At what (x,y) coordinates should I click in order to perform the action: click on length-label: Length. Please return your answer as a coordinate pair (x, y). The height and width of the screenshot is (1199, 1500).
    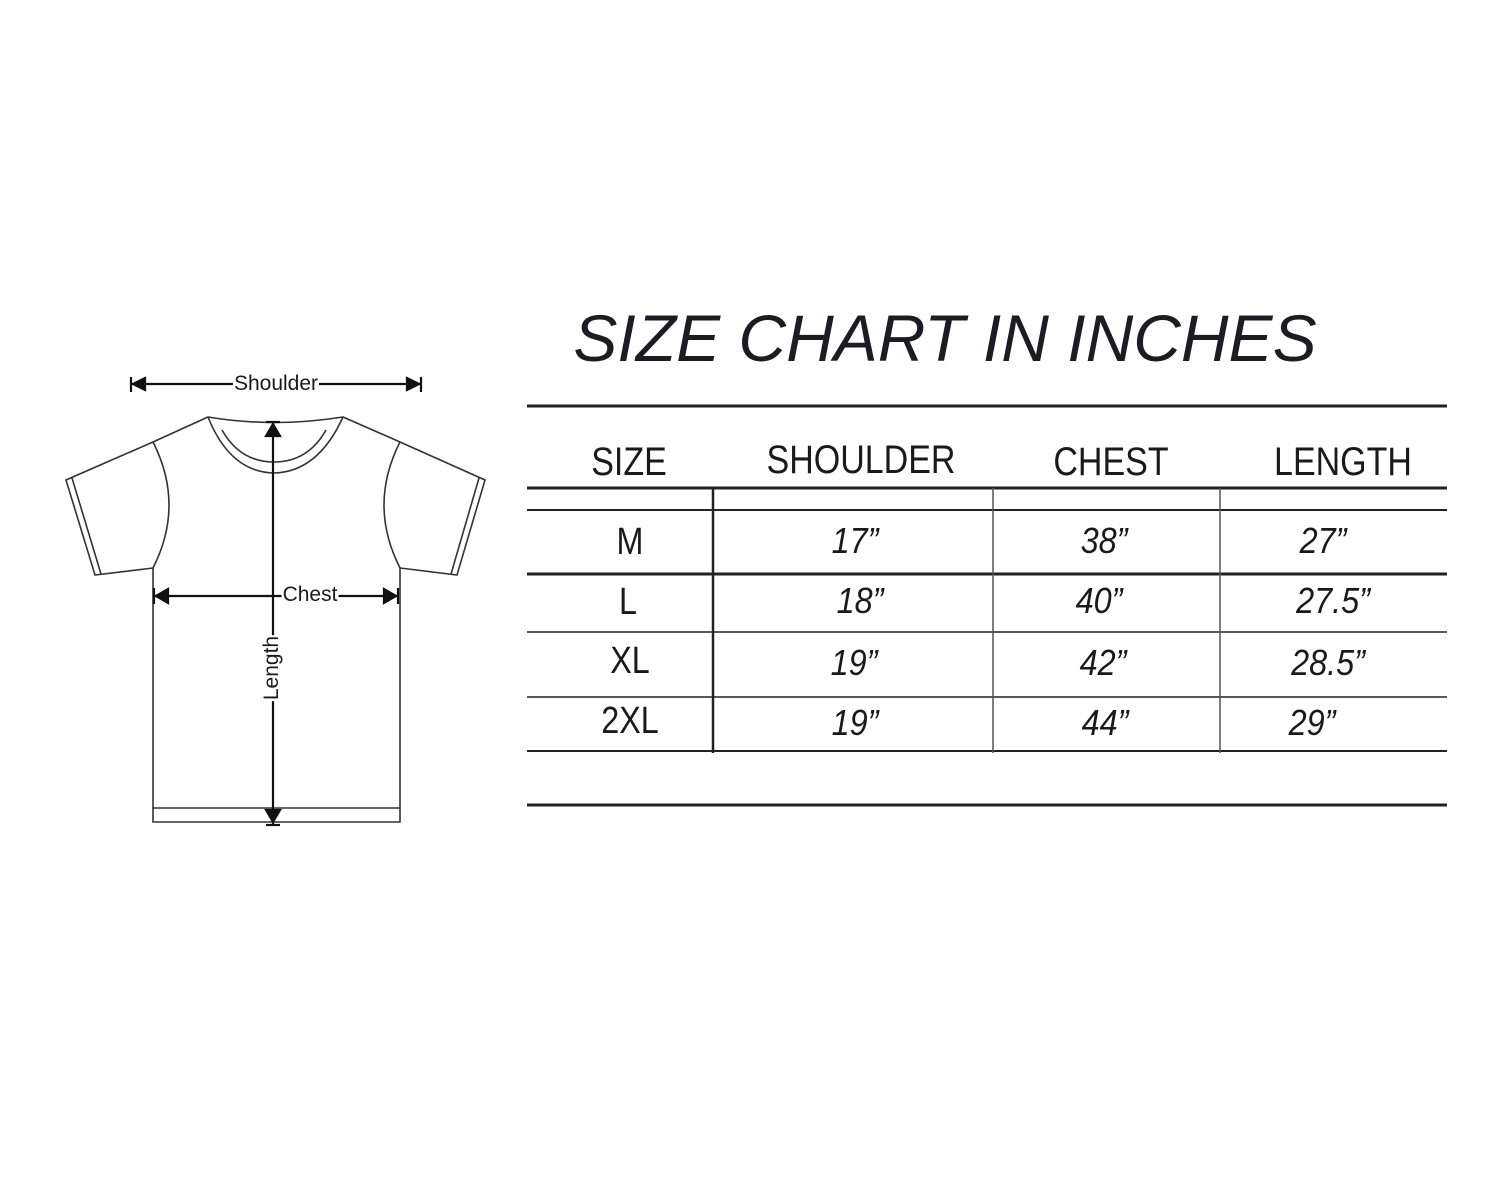
    Looking at the image, I should click on (272, 668).